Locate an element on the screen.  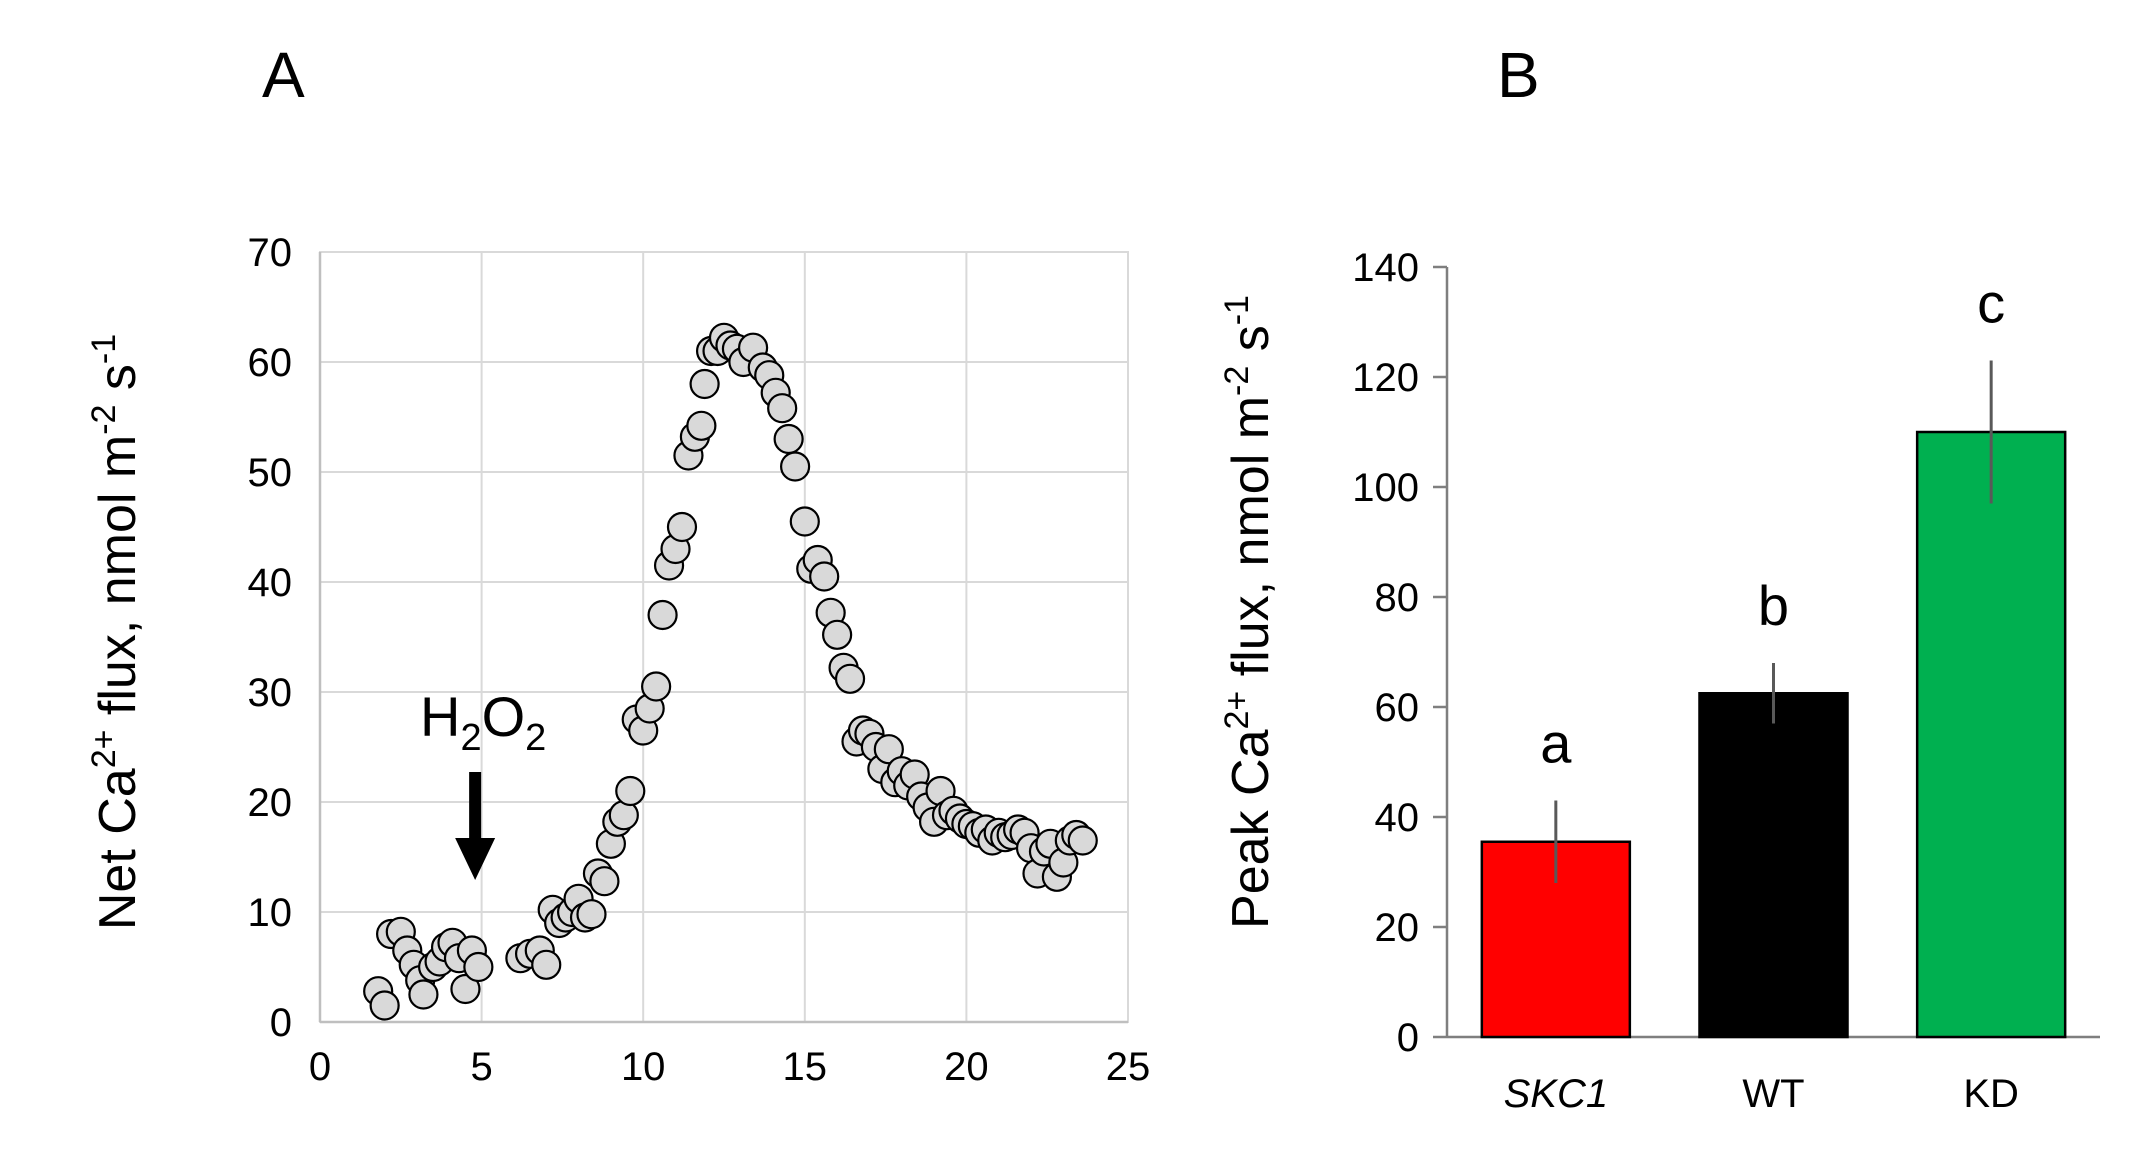
panel-b-significance-letters: a b c is located at coordinates (1772, 523).